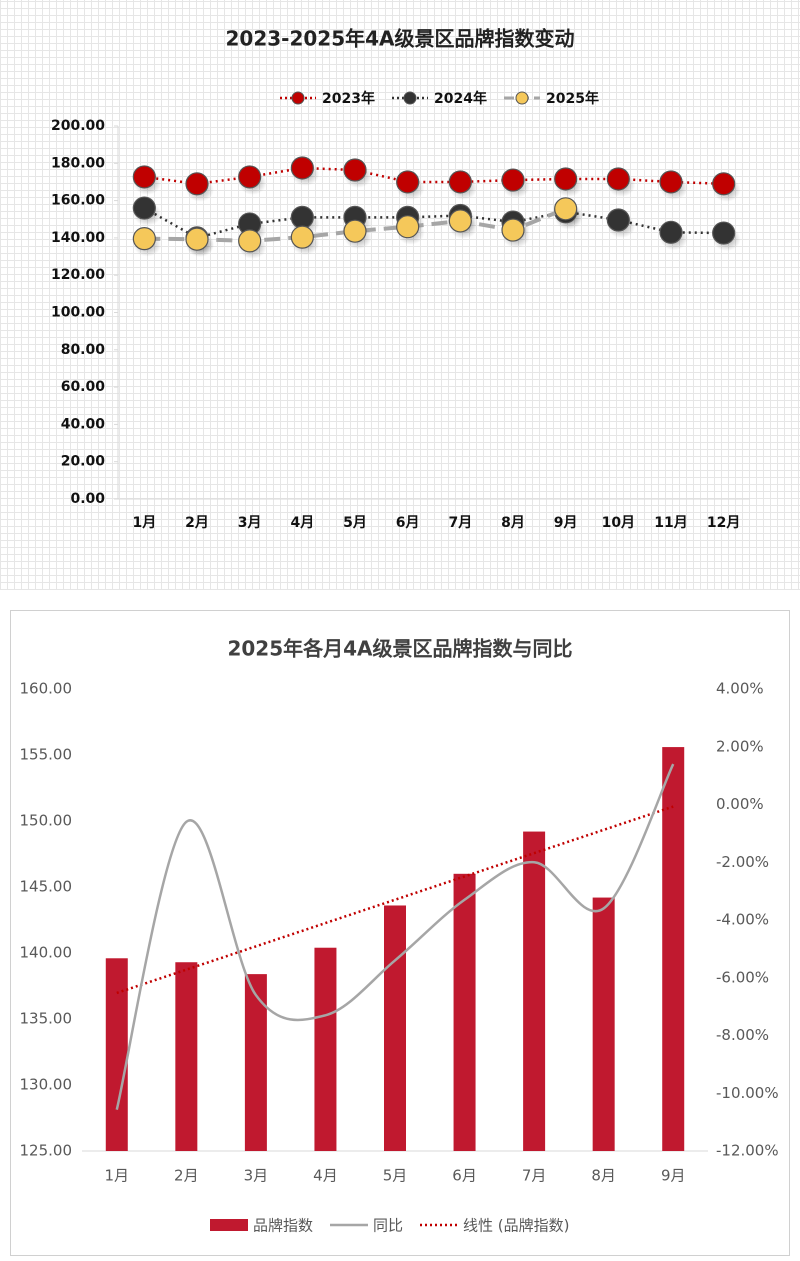  Describe the element at coordinates (572, 98) in the screenshot. I see `legend-label: 2025年` at that location.